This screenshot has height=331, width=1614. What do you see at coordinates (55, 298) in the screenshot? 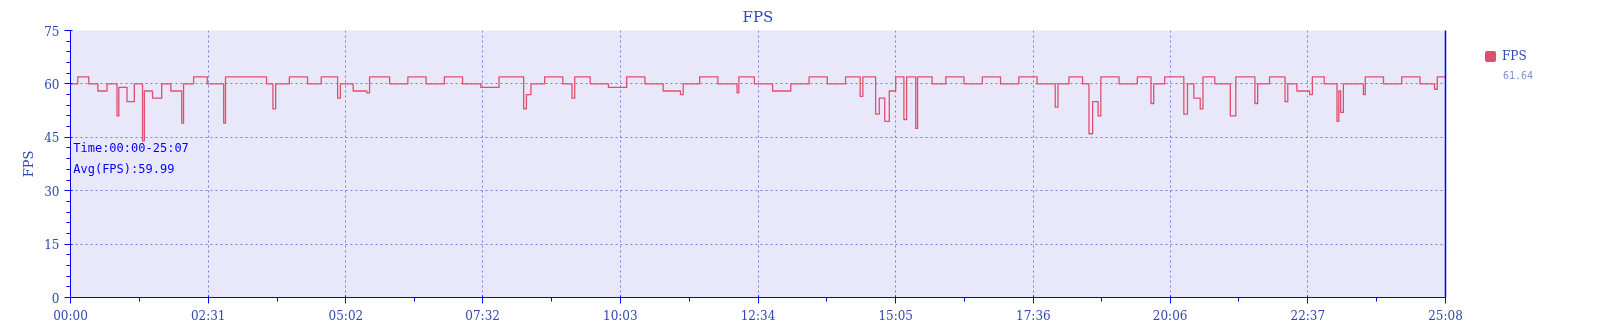
I see `y-tick-label: 0` at bounding box center [55, 298].